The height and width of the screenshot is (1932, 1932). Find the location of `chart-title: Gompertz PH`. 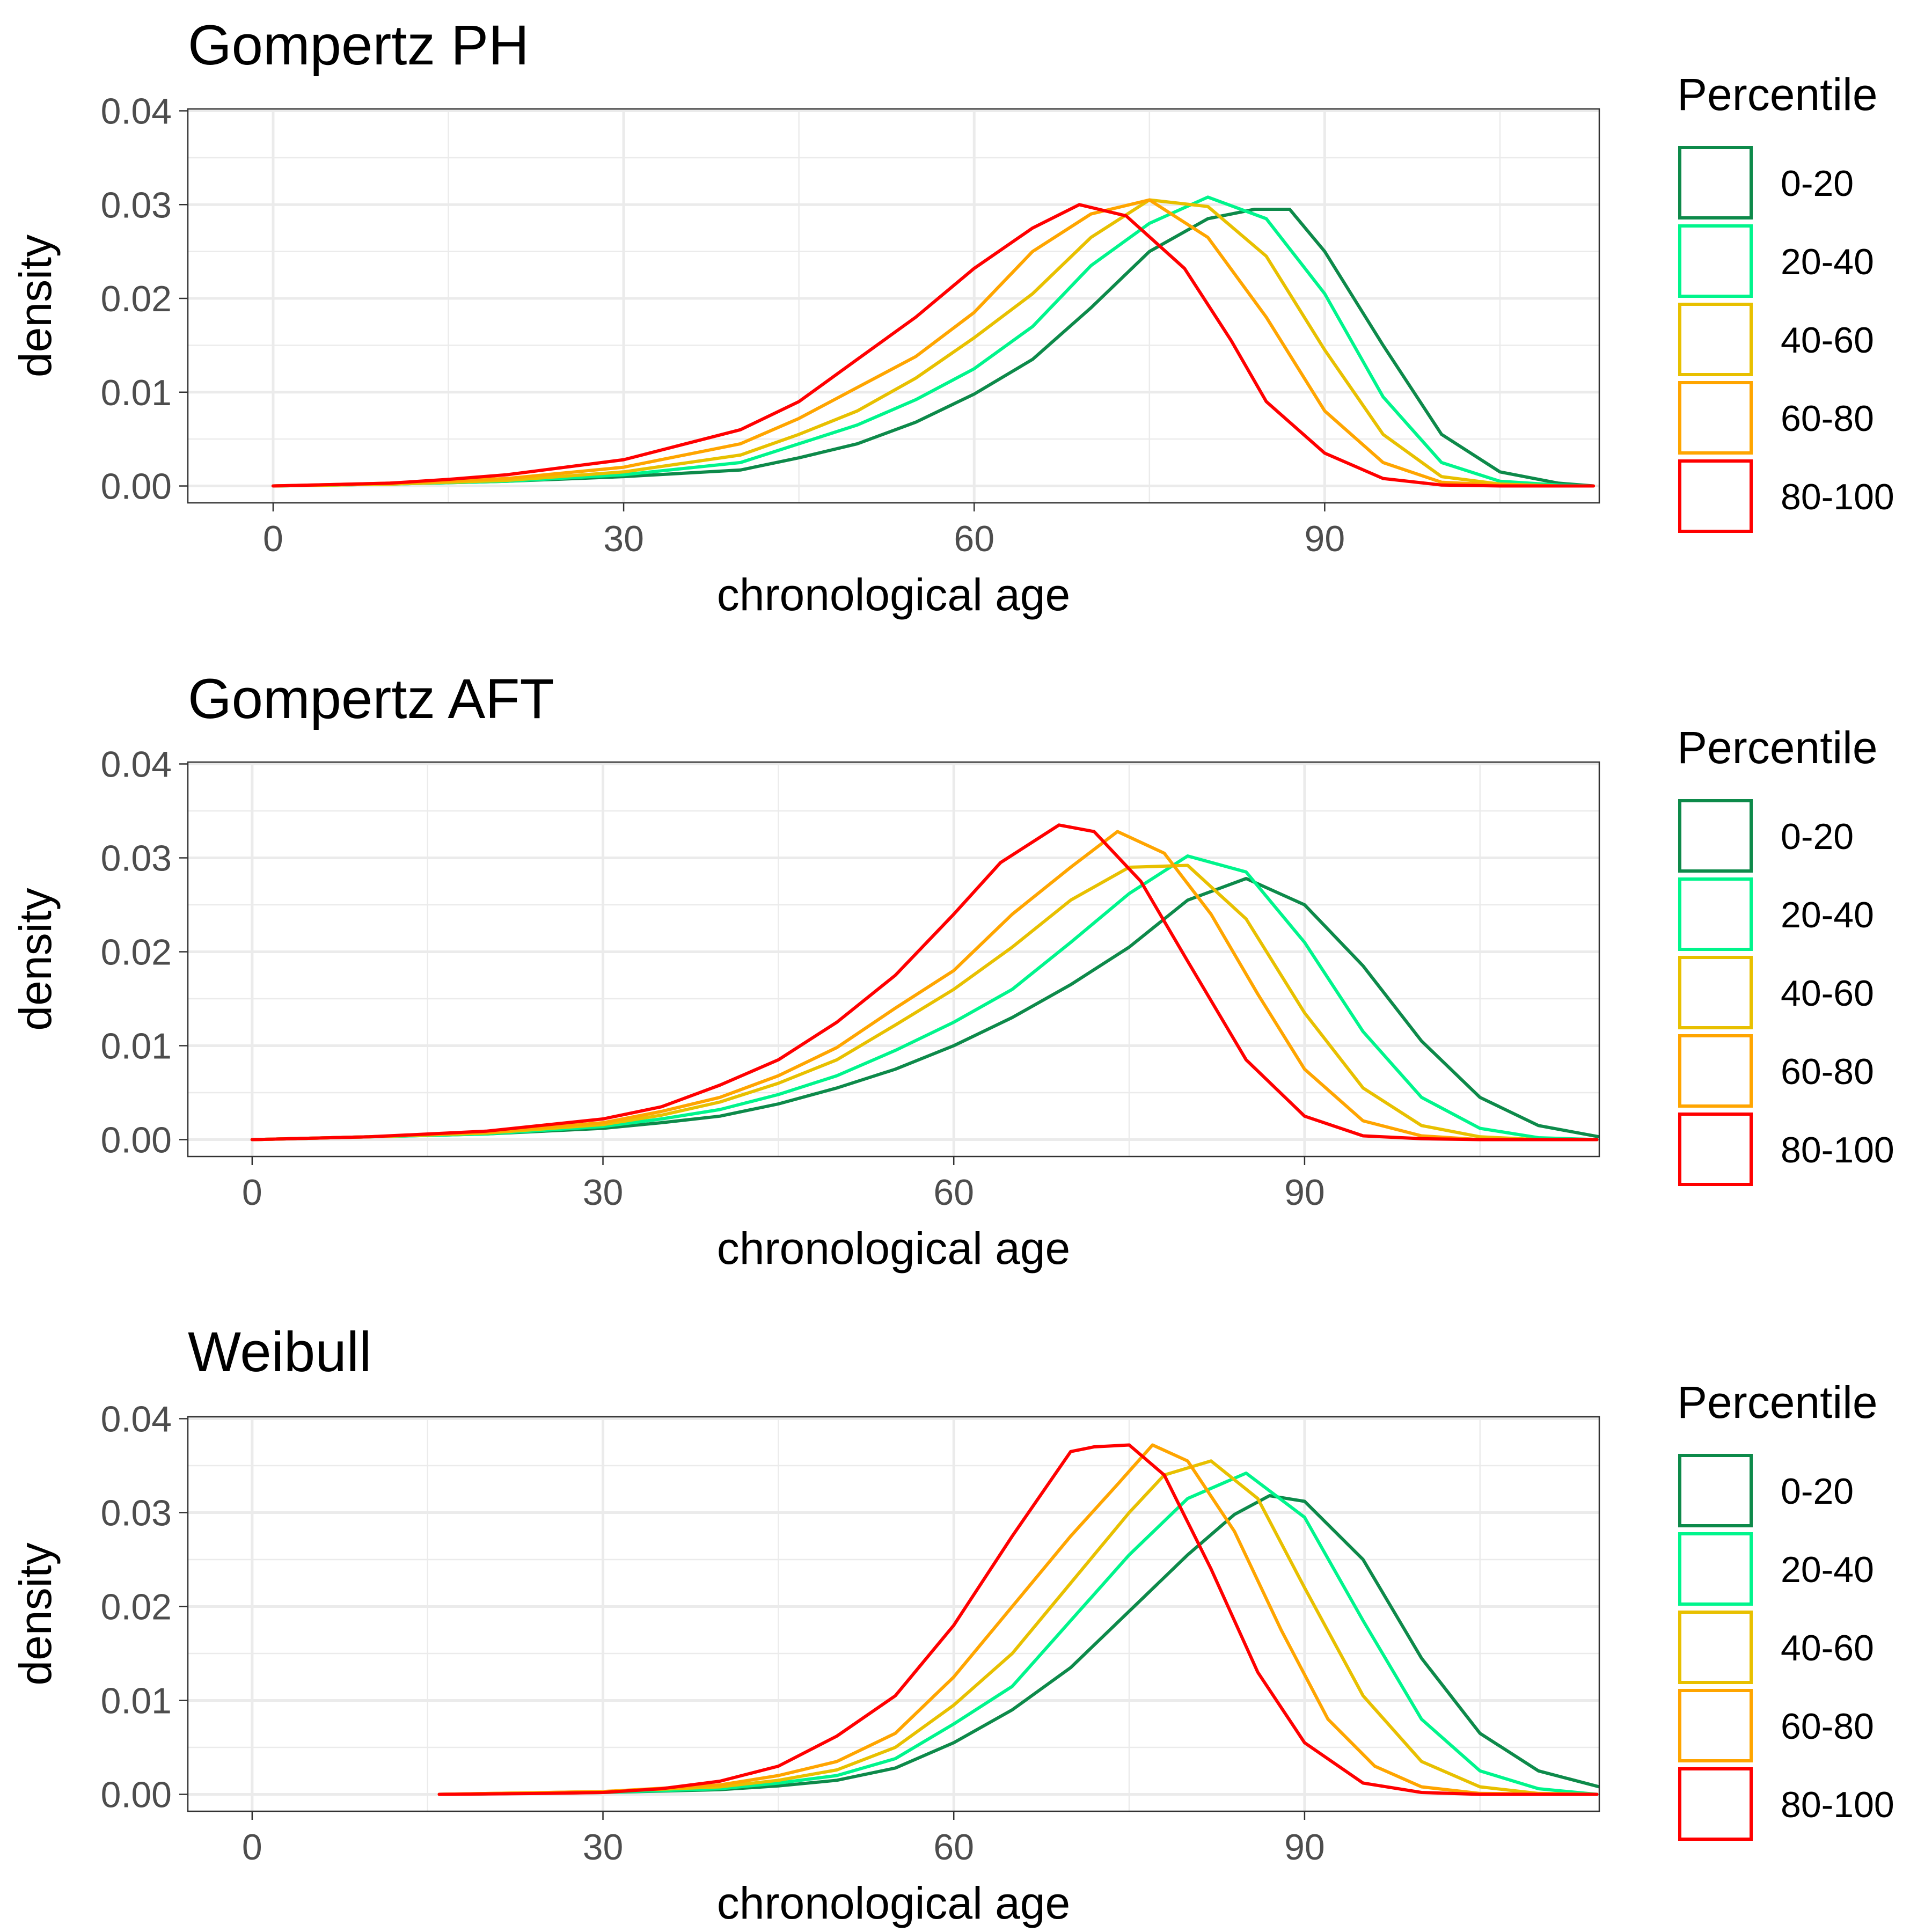

chart-title: Gompertz PH is located at coordinates (358, 45).